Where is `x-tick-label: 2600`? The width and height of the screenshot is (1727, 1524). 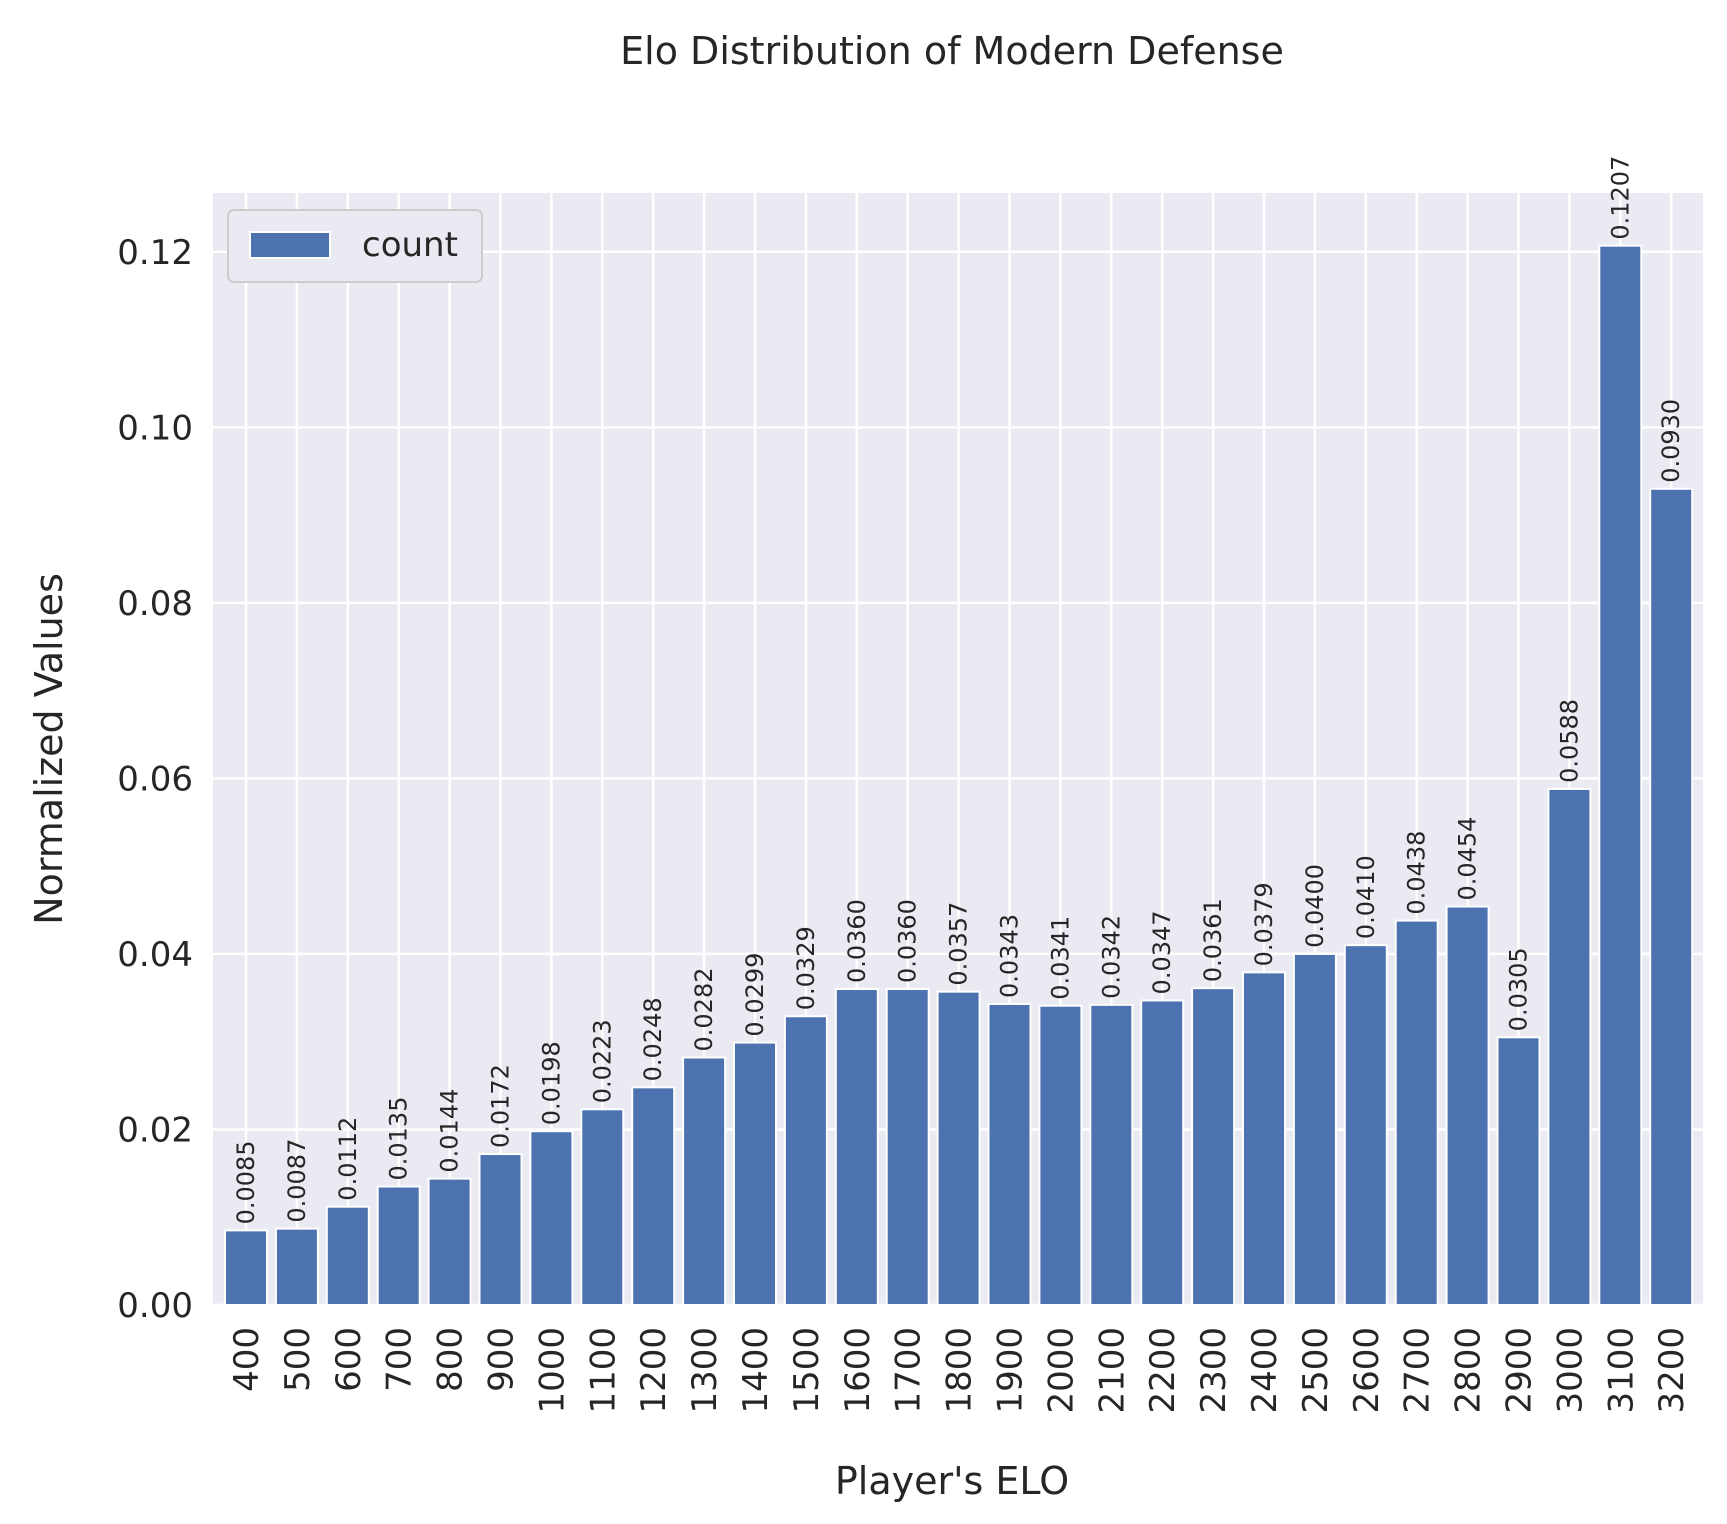 x-tick-label: 2600 is located at coordinates (1367, 1370).